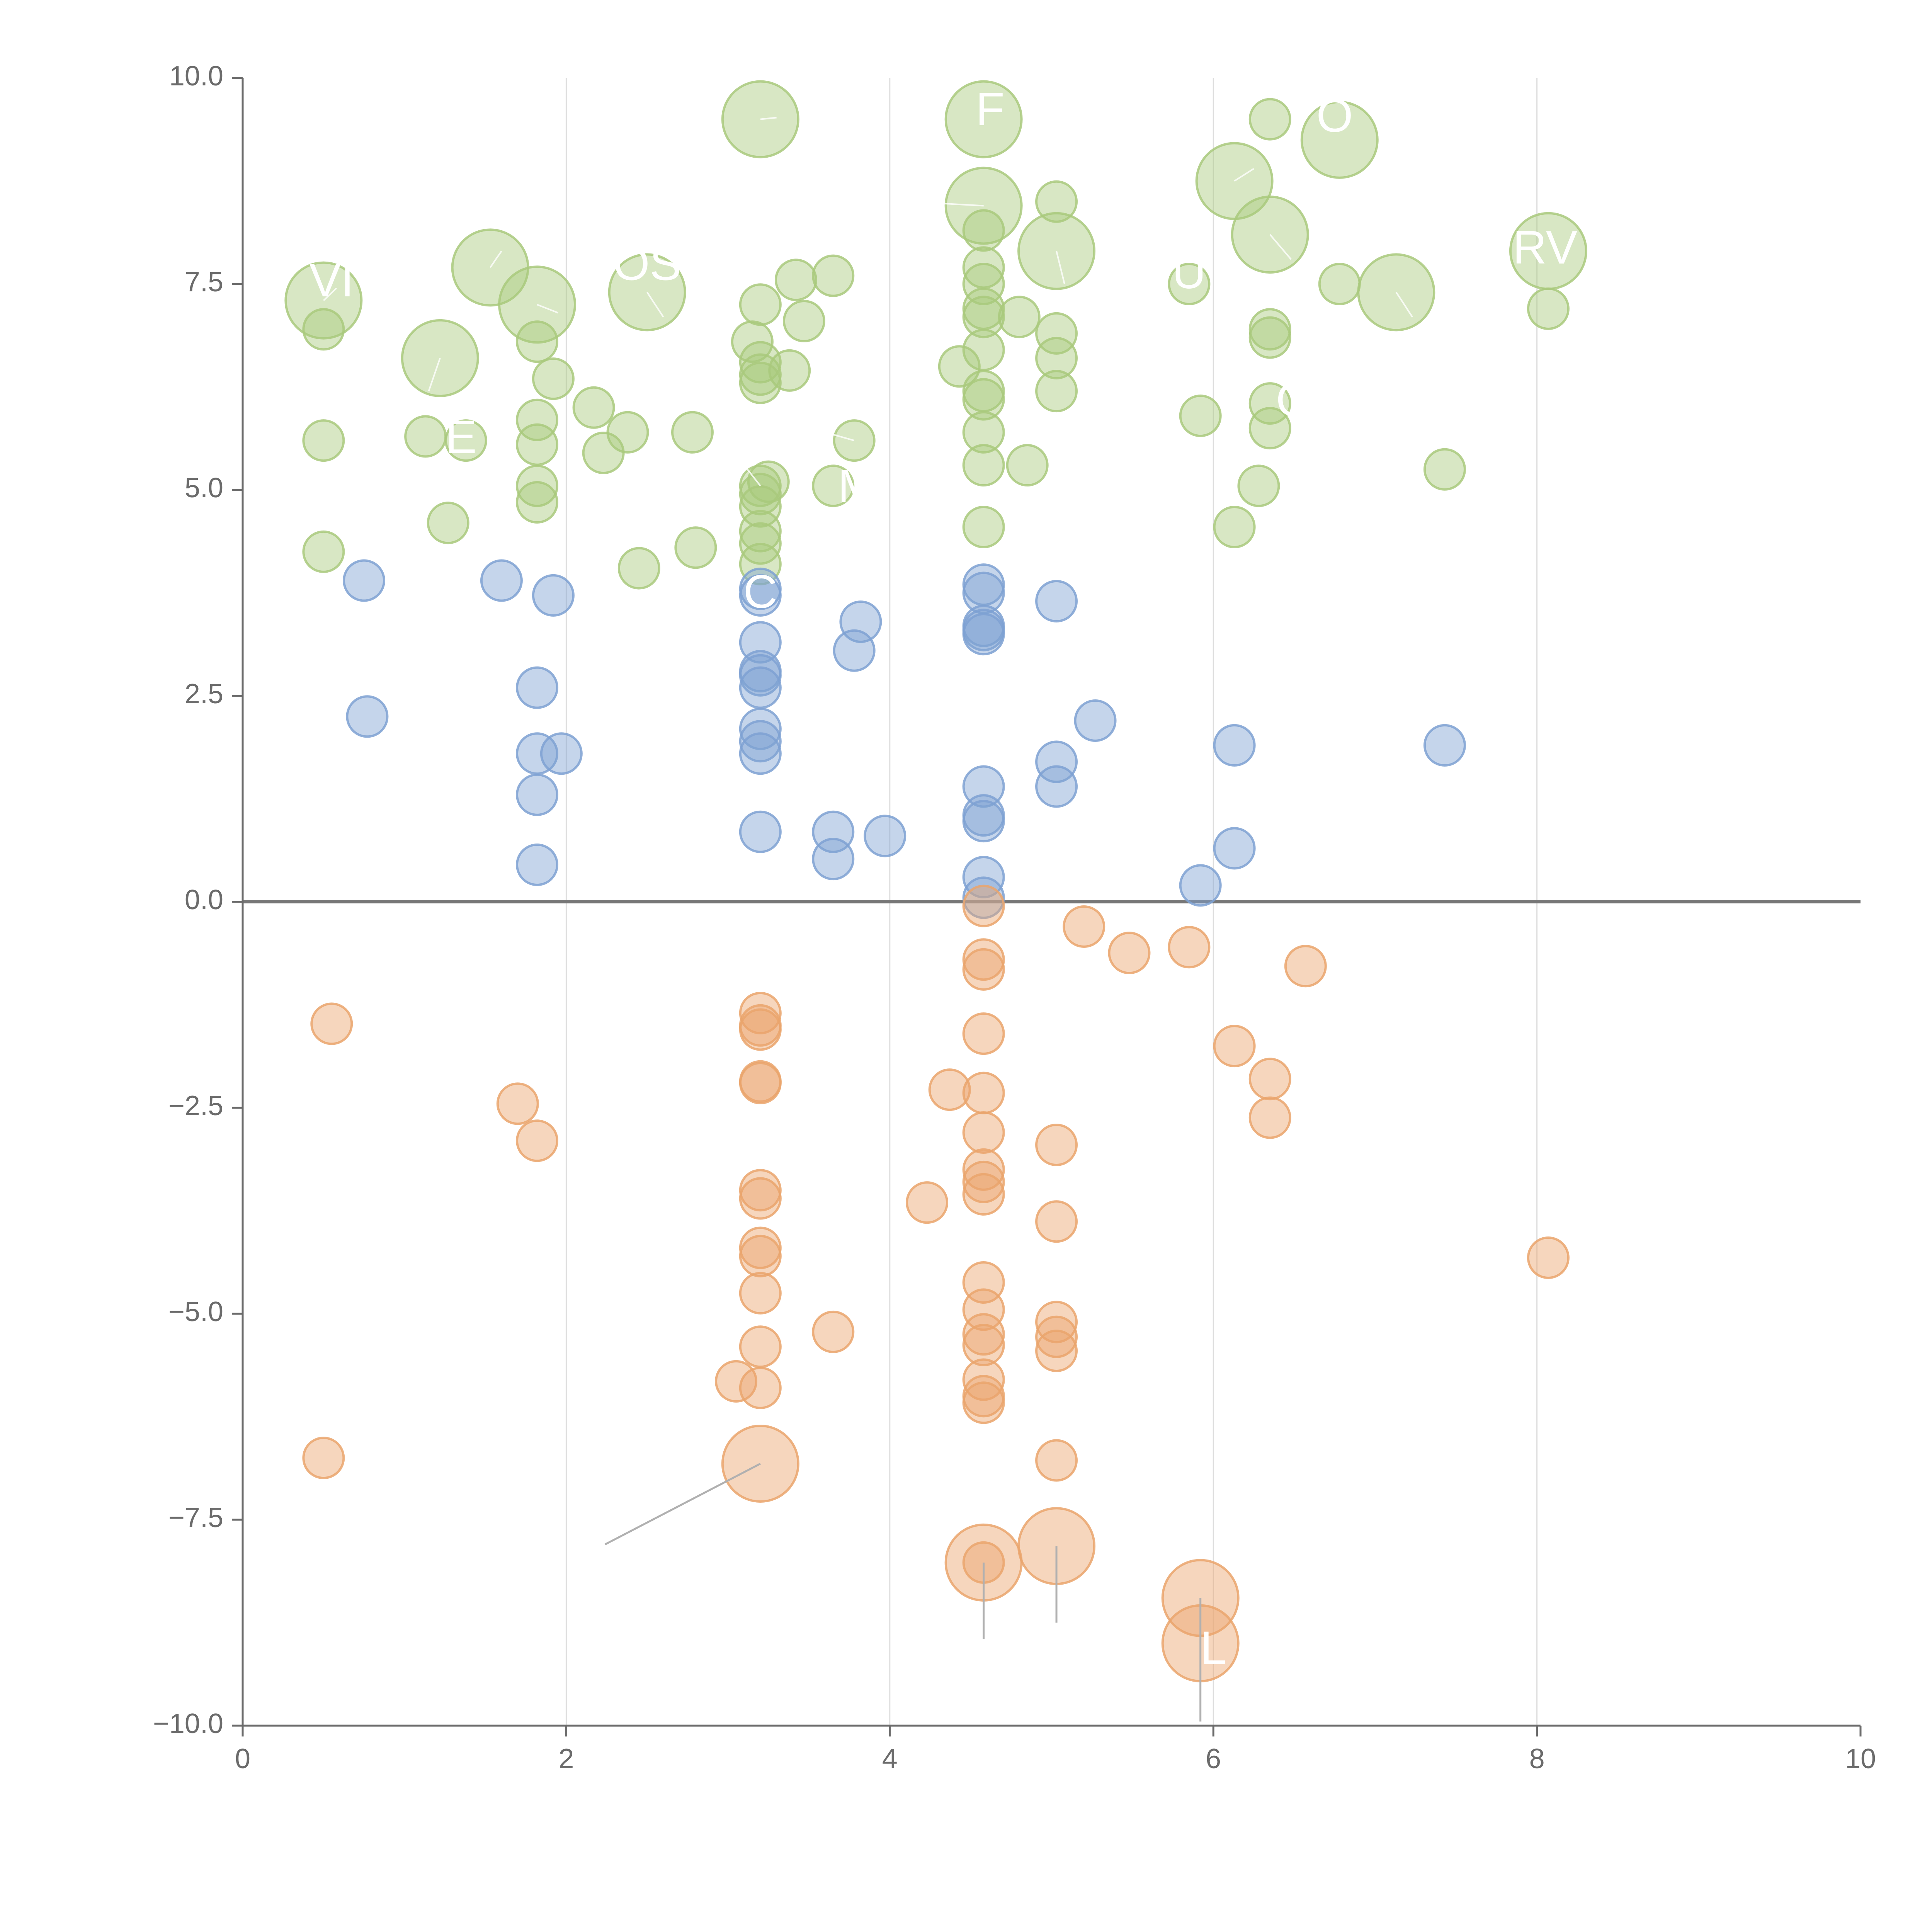  What do you see at coordinates (204, 282) in the screenshot?
I see `y-tick-label-7: 7.5` at bounding box center [204, 282].